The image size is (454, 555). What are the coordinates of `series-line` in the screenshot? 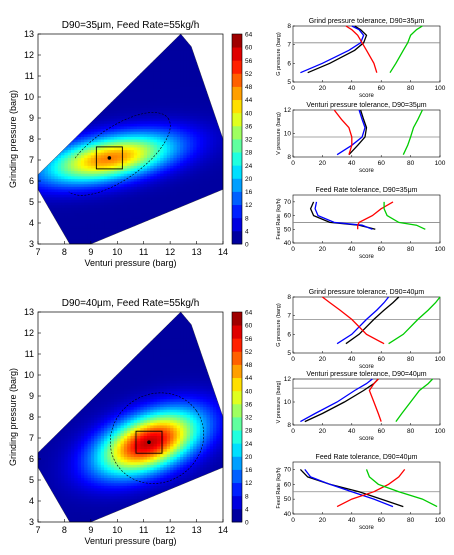 It's located at (375, 215).